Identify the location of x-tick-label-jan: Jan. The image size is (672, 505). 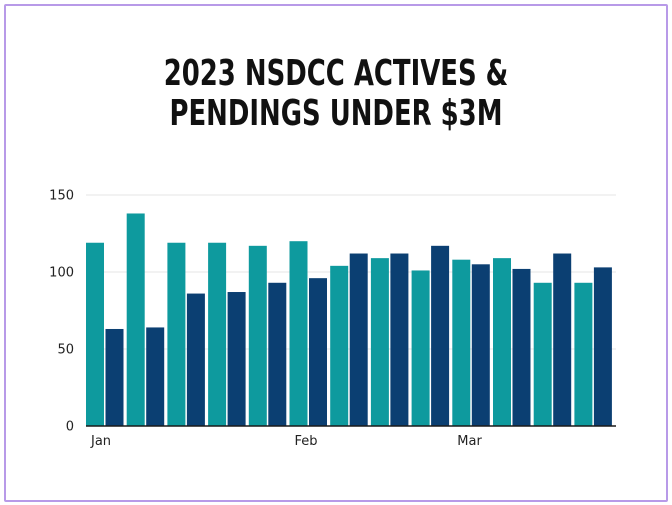
(100, 441).